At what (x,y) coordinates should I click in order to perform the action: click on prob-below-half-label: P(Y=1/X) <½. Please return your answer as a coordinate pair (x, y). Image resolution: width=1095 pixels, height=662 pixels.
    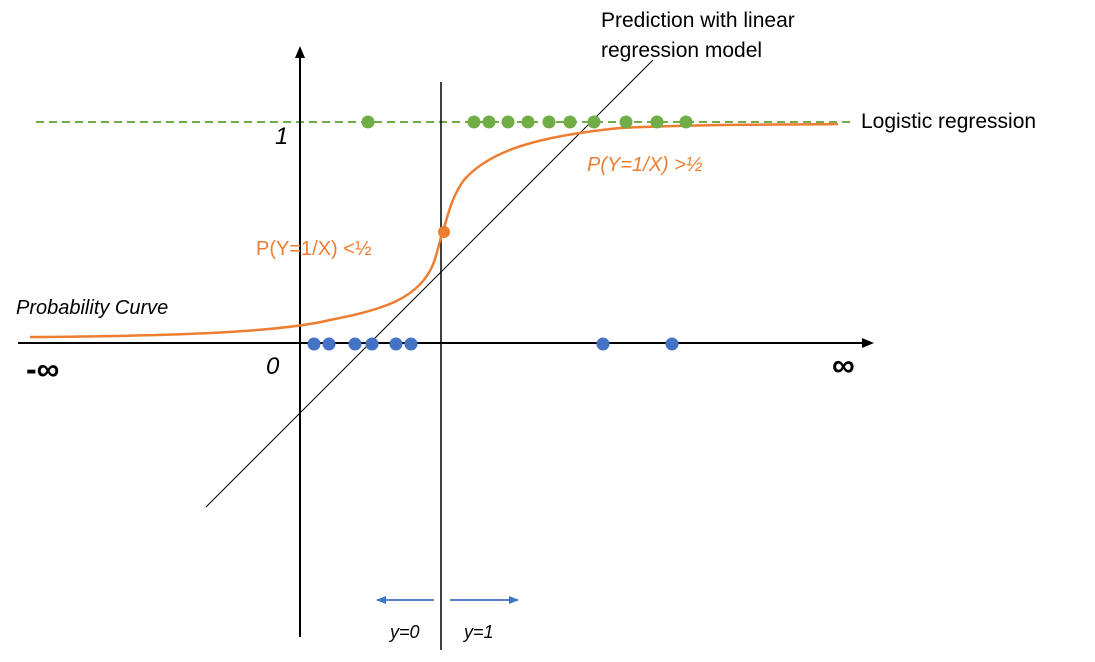
    Looking at the image, I should click on (314, 249).